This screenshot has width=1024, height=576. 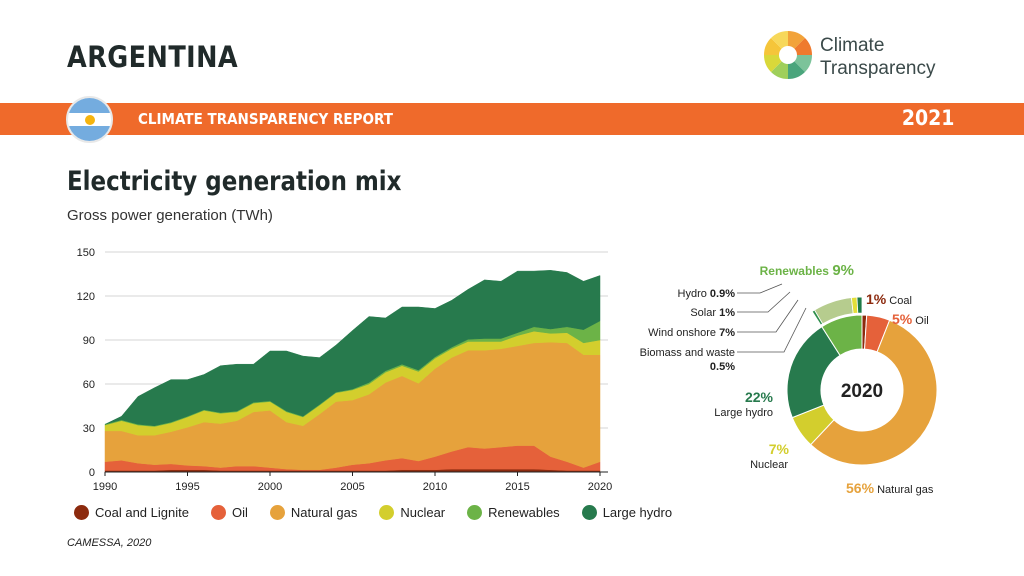 What do you see at coordinates (807, 270) in the screenshot?
I see `slice-label-renewables: Renewables 9%` at bounding box center [807, 270].